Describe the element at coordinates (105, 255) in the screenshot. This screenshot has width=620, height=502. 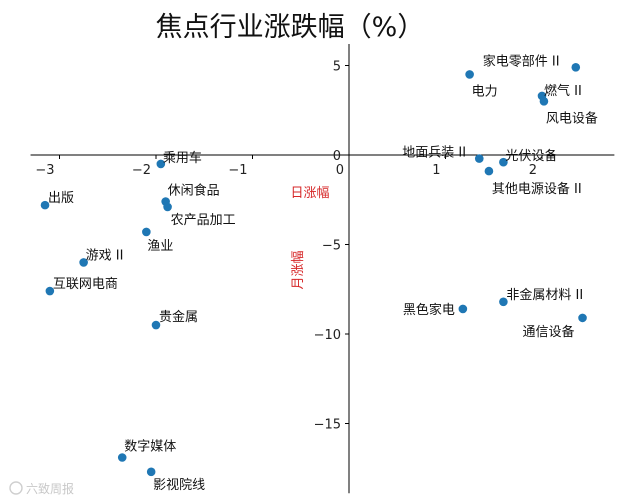
I see `point-label: 游戏 II` at that location.